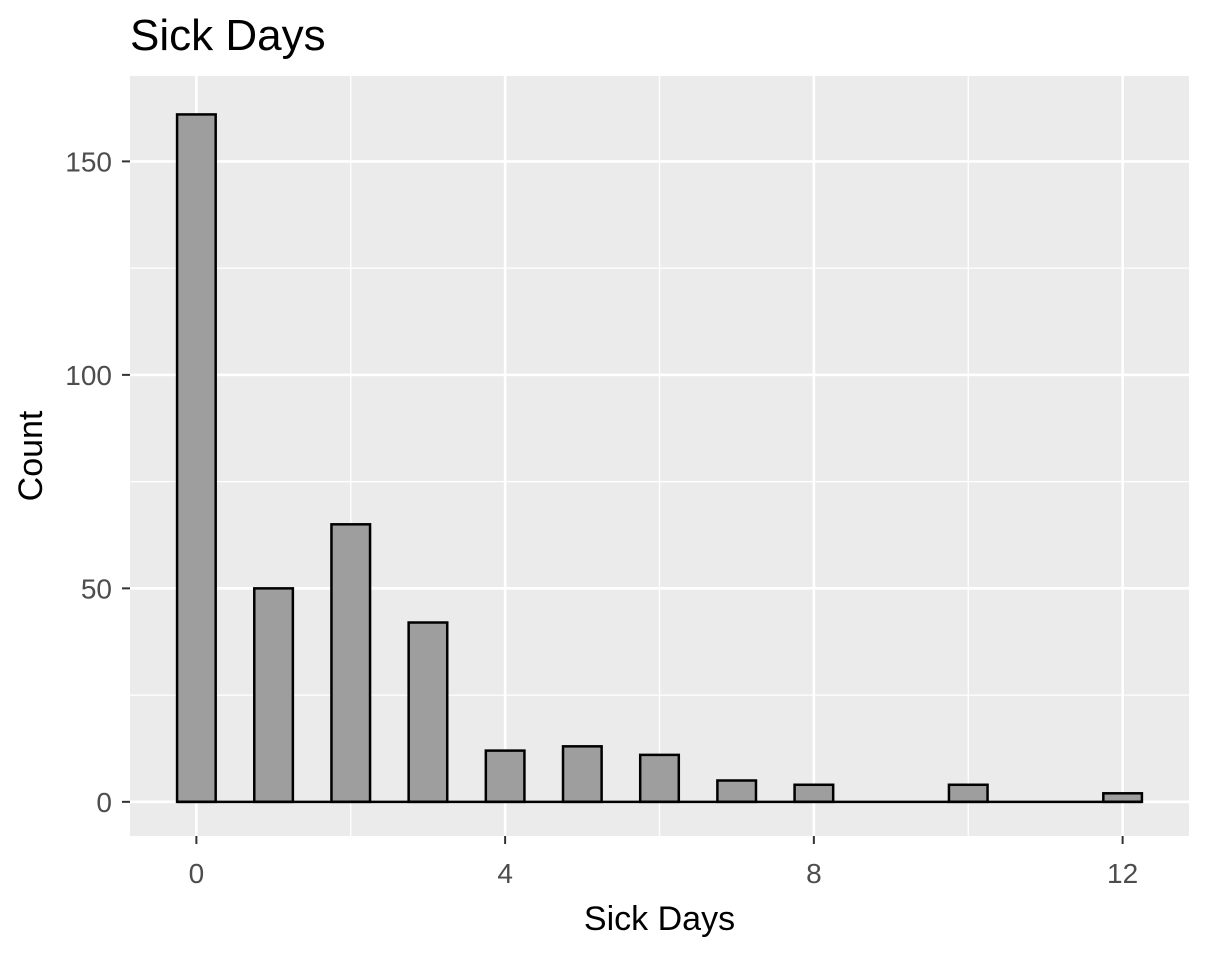 This screenshot has width=1216, height=958. Describe the element at coordinates (197, 873) in the screenshot. I see `x-tick-label: 0` at that location.